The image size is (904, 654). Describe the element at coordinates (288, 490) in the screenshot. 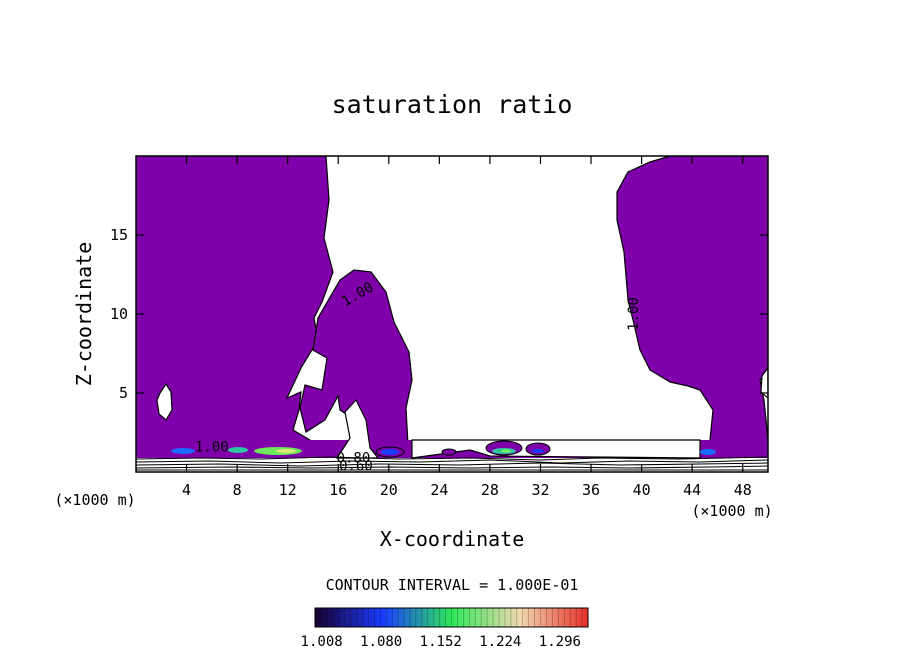

I see `x-tick-label: 12` at that location.